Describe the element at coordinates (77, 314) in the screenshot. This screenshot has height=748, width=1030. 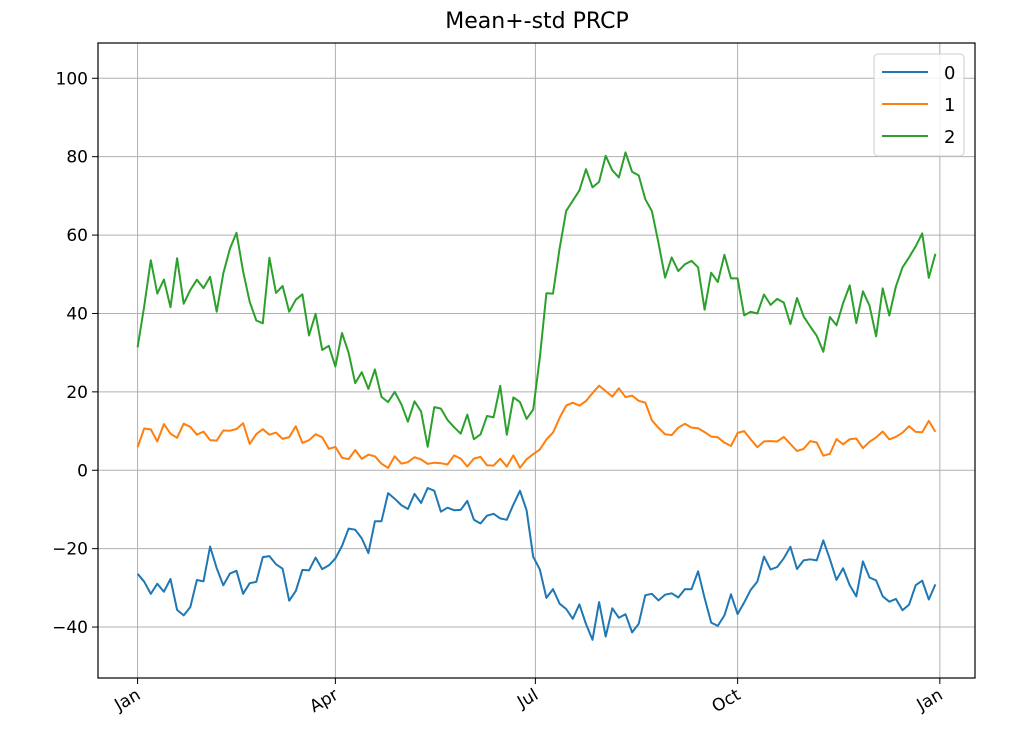
I see `y-tick-label: 40` at that location.